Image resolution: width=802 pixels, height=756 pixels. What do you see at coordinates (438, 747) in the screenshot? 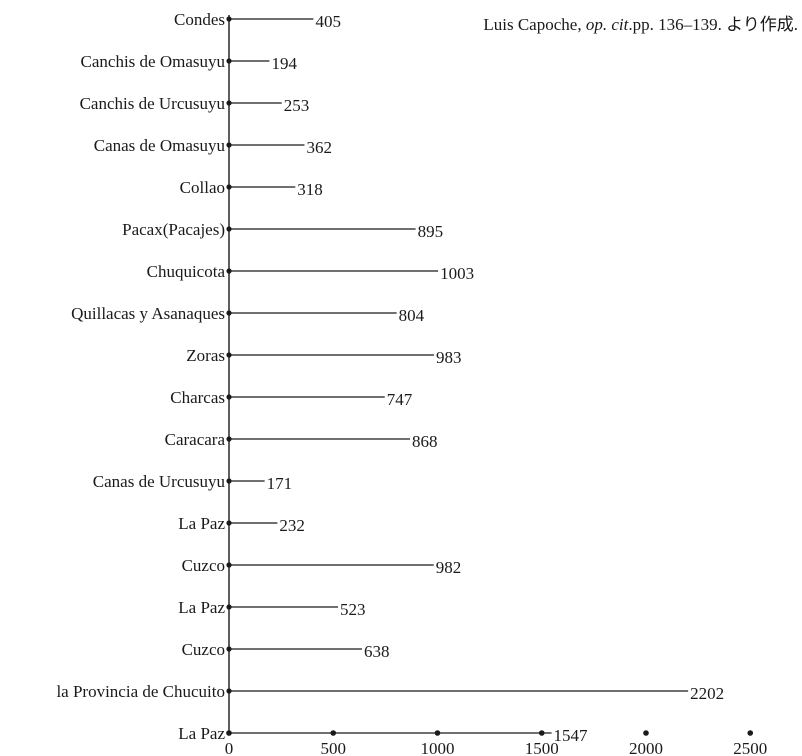
I see `x-tick-label: 1000` at bounding box center [438, 747].